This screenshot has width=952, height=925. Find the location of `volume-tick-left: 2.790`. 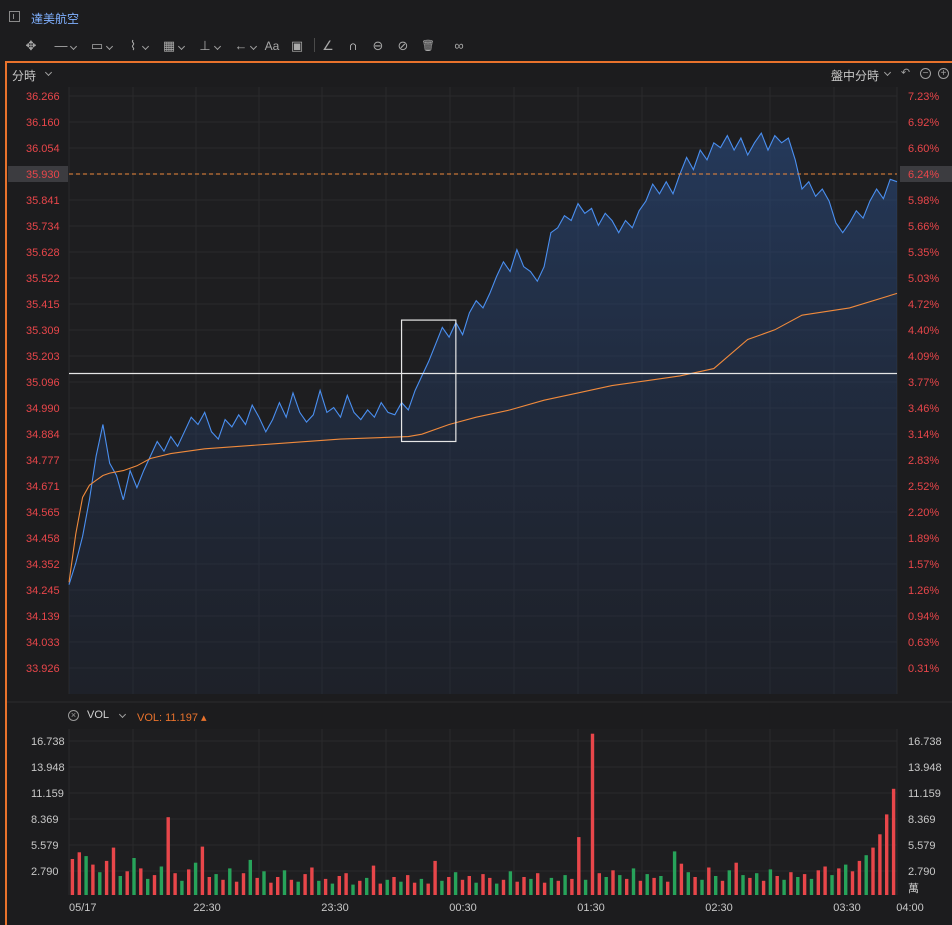

volume-tick-left: 2.790 is located at coordinates (45, 872).